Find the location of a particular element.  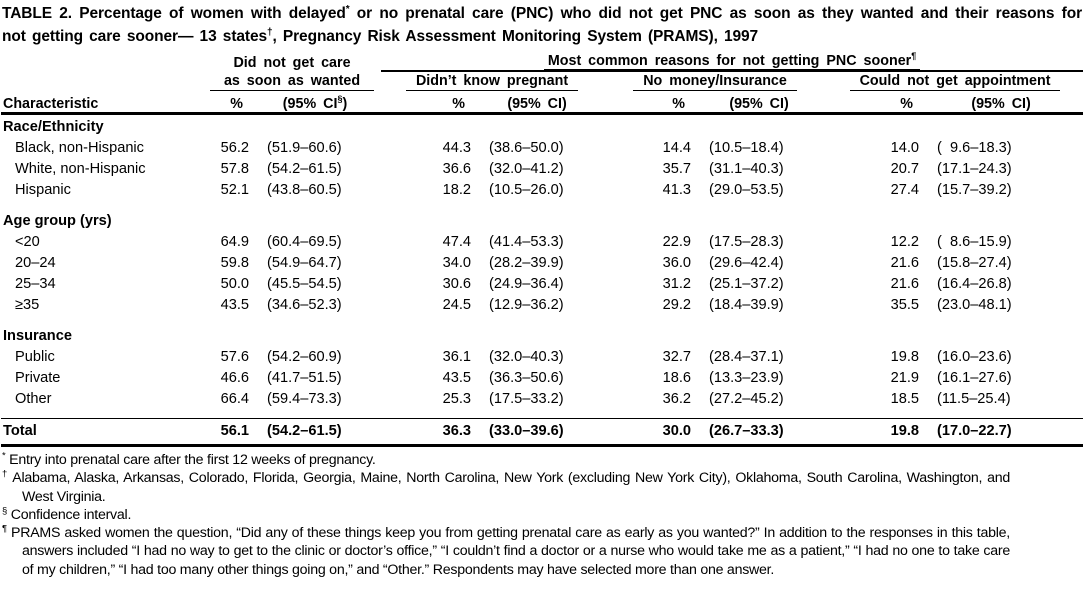

footnote-marker-pilcrow: ¶ is located at coordinates (914, 56).